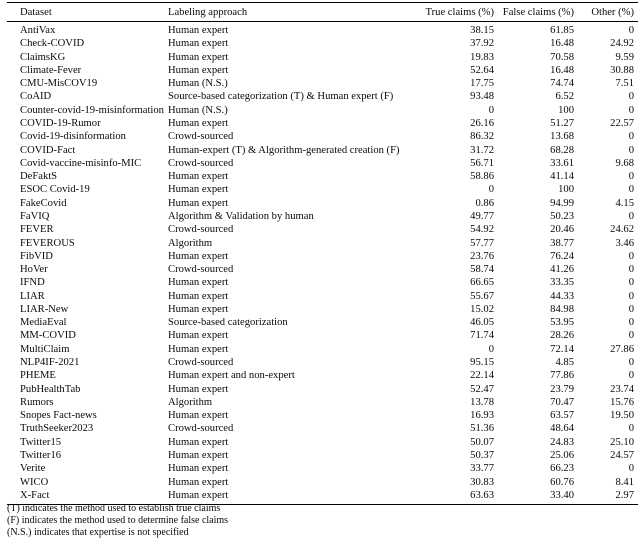  I want to click on table-row: ClaimsKG Human expert 19.83 70.58 9.59, so click(322, 57).